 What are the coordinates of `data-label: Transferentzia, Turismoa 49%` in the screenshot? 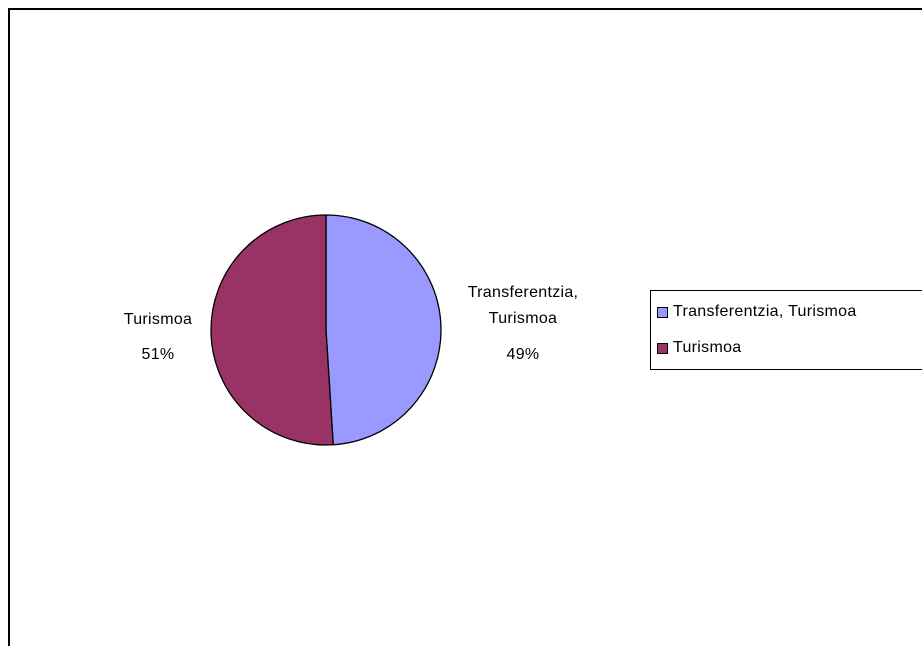 It's located at (523, 324).